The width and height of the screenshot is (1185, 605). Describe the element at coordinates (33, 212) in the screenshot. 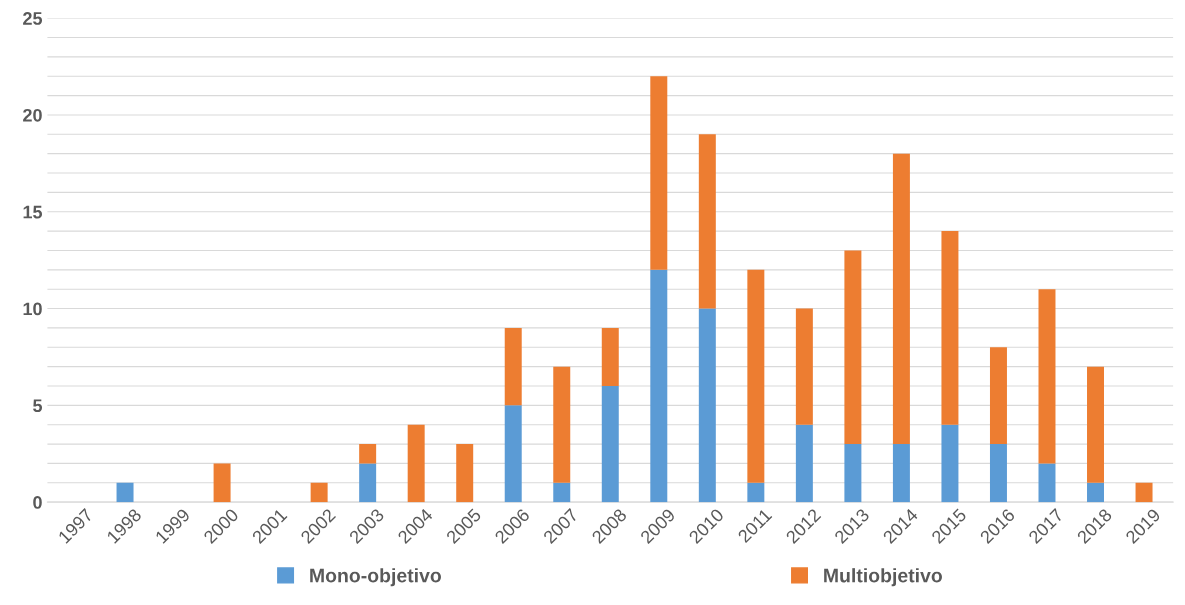

I see `y-tick-label: 15` at that location.